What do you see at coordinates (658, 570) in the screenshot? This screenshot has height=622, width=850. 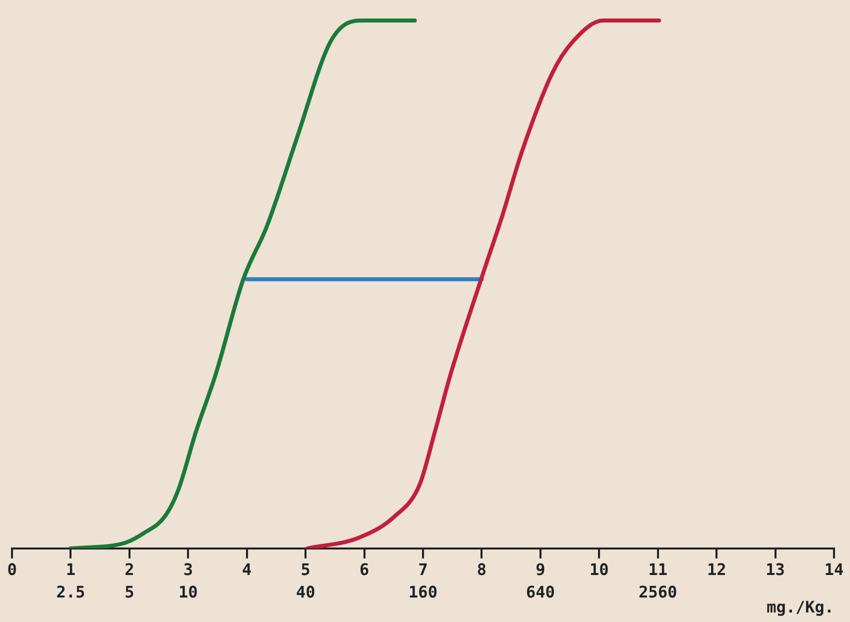 I see `x-tick-label: 11` at bounding box center [658, 570].